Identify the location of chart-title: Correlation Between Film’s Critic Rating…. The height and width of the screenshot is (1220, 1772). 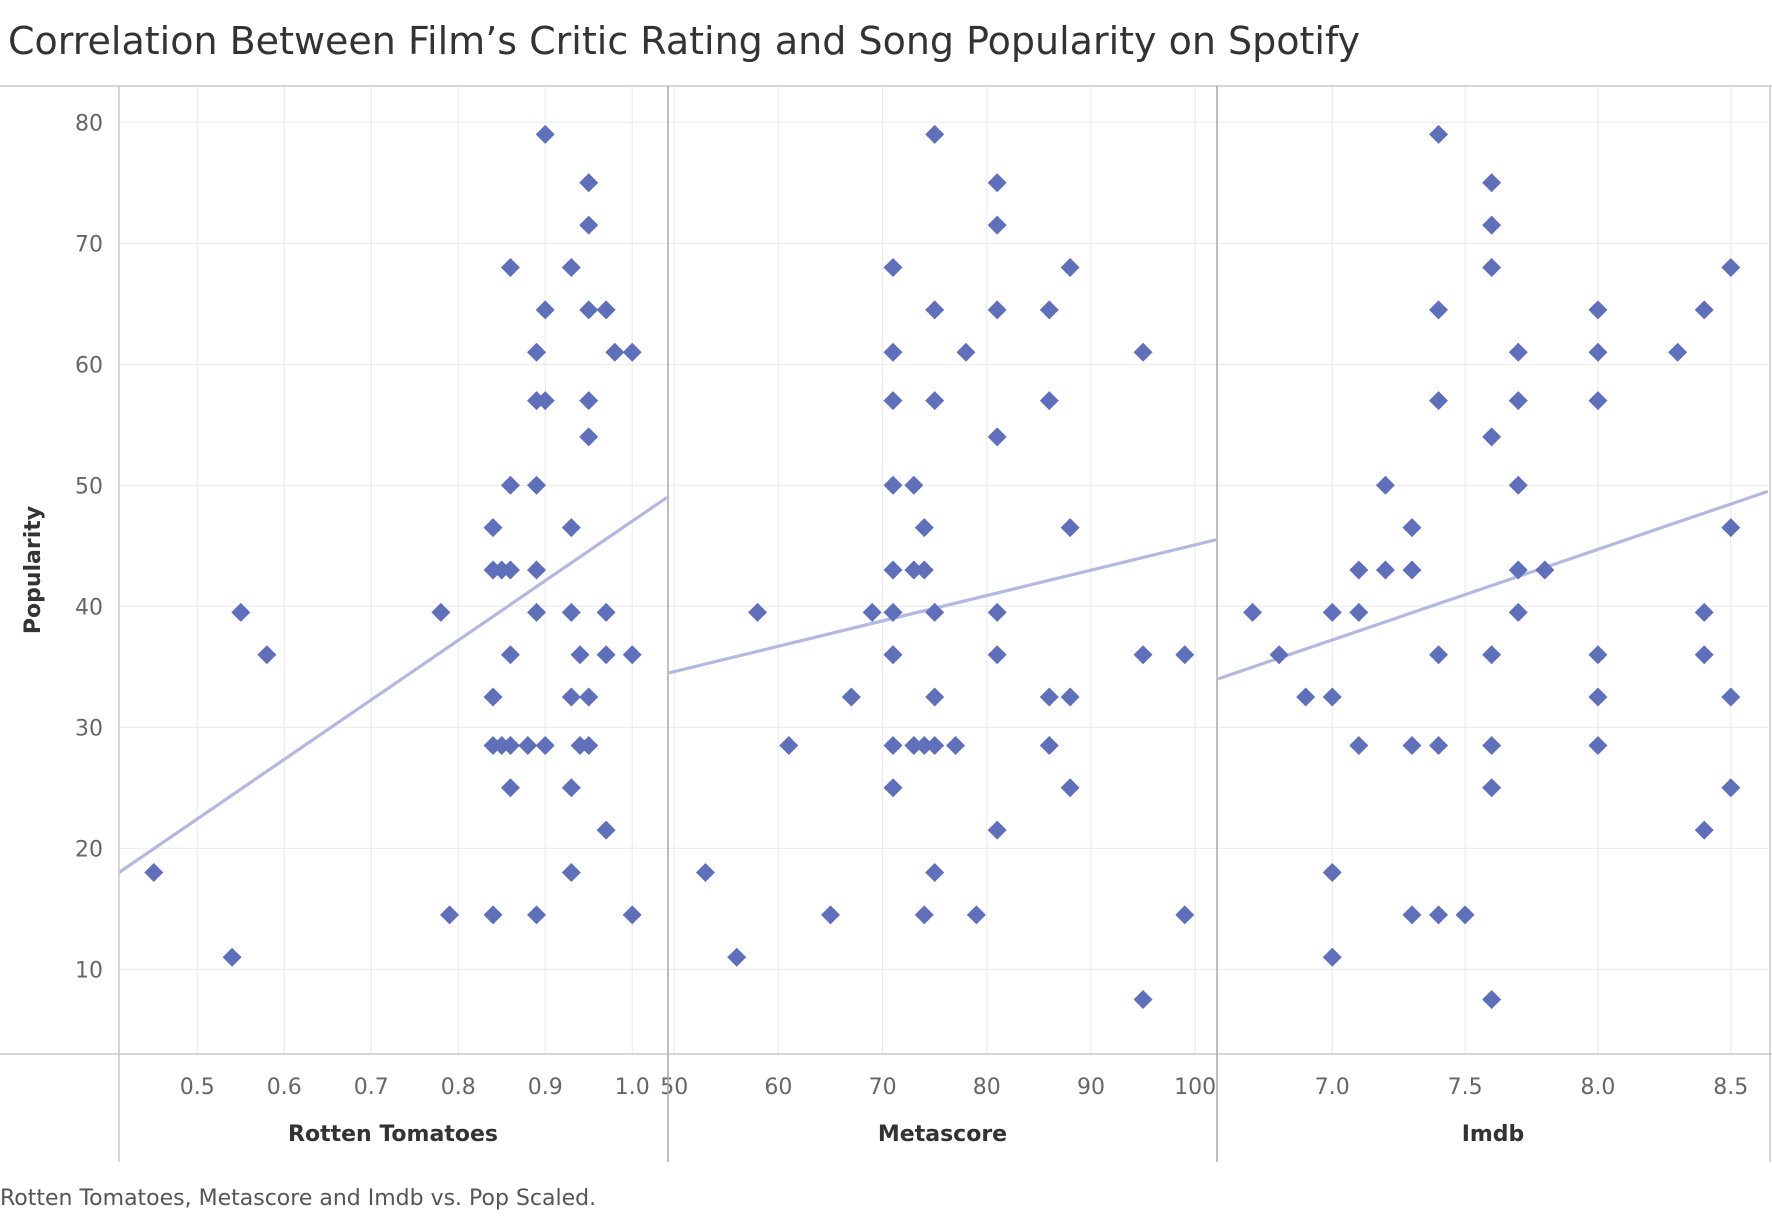
(684, 41).